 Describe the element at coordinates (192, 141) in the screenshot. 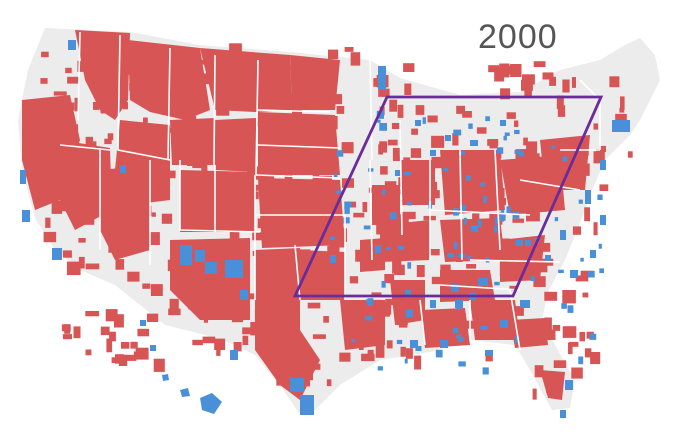

I see `county-region-red` at that location.